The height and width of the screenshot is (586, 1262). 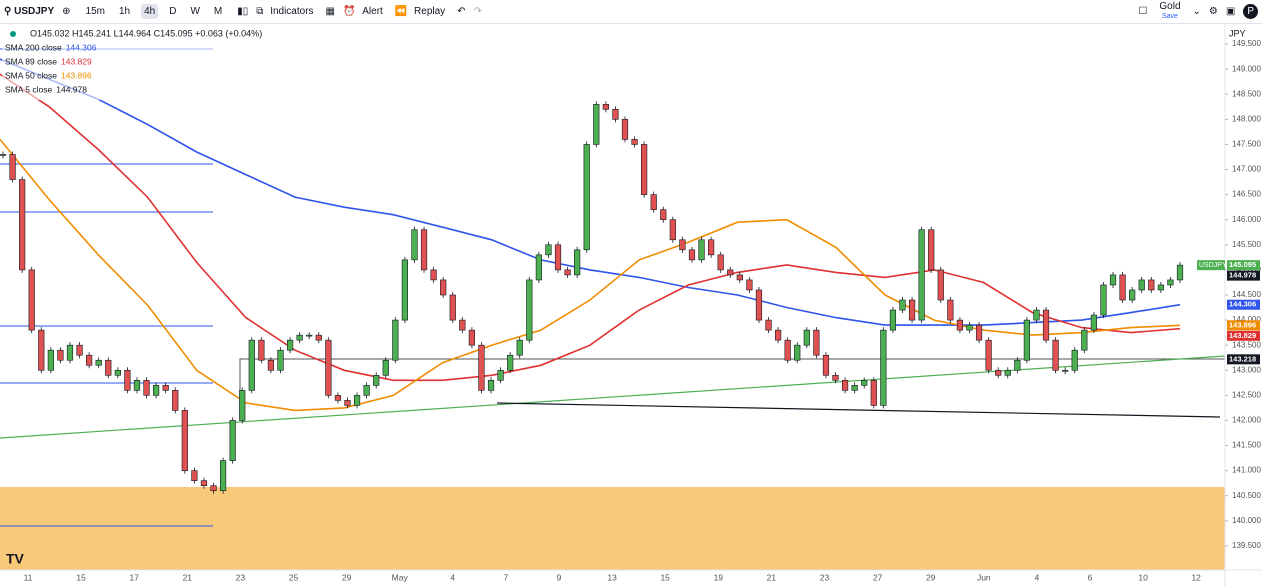 What do you see at coordinates (363, 11) in the screenshot?
I see `alert: ⏰ Alert` at bounding box center [363, 11].